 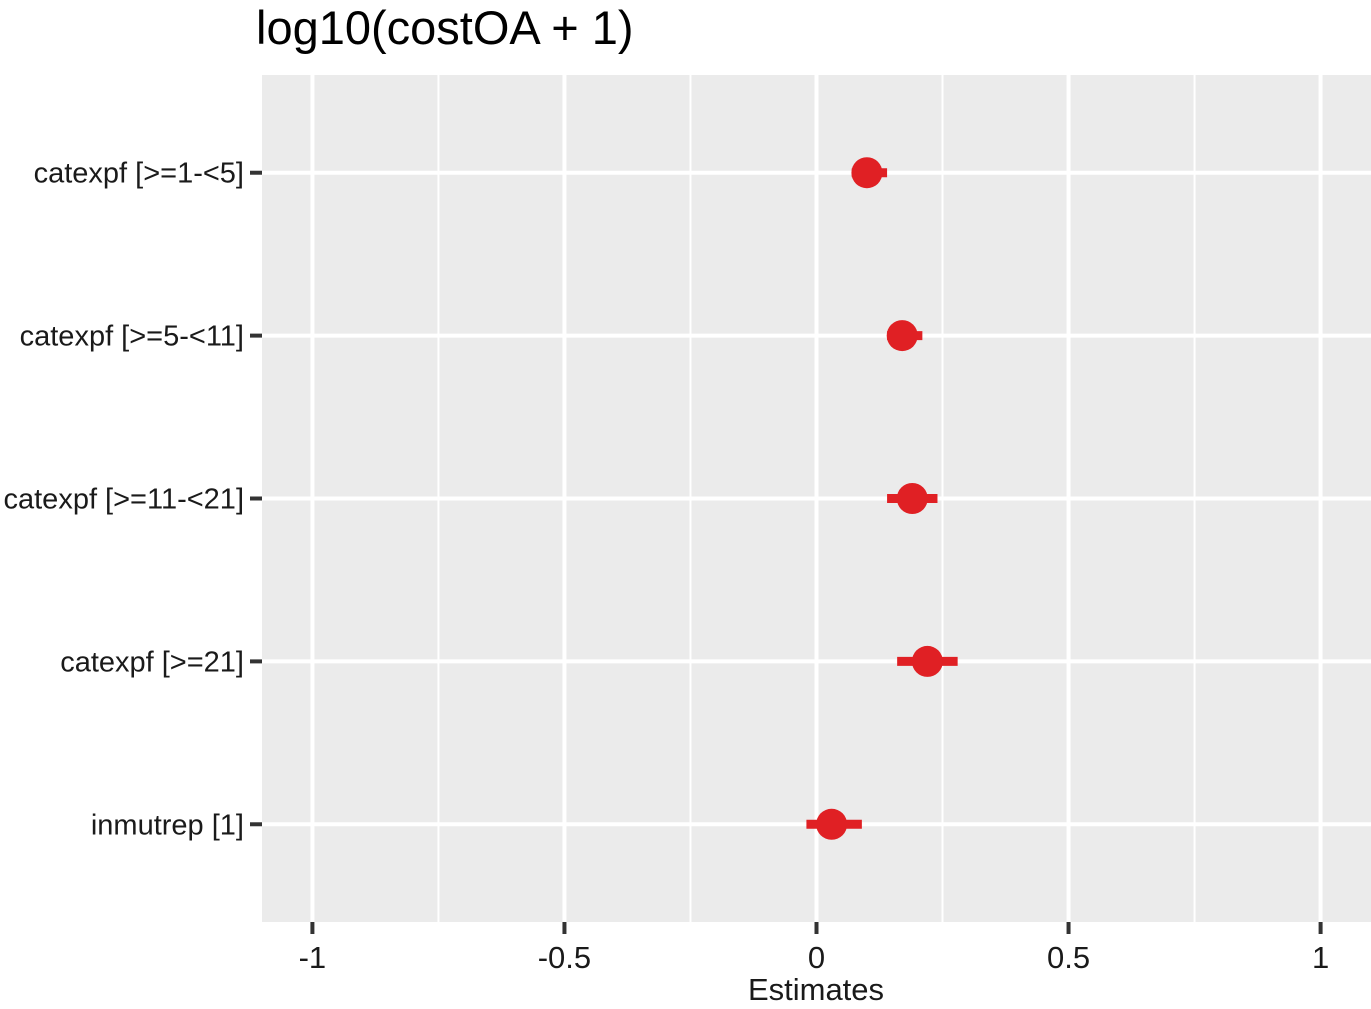 What do you see at coordinates (124, 500) in the screenshot?
I see `y-tick-label: catexpf [>=11-<21]` at bounding box center [124, 500].